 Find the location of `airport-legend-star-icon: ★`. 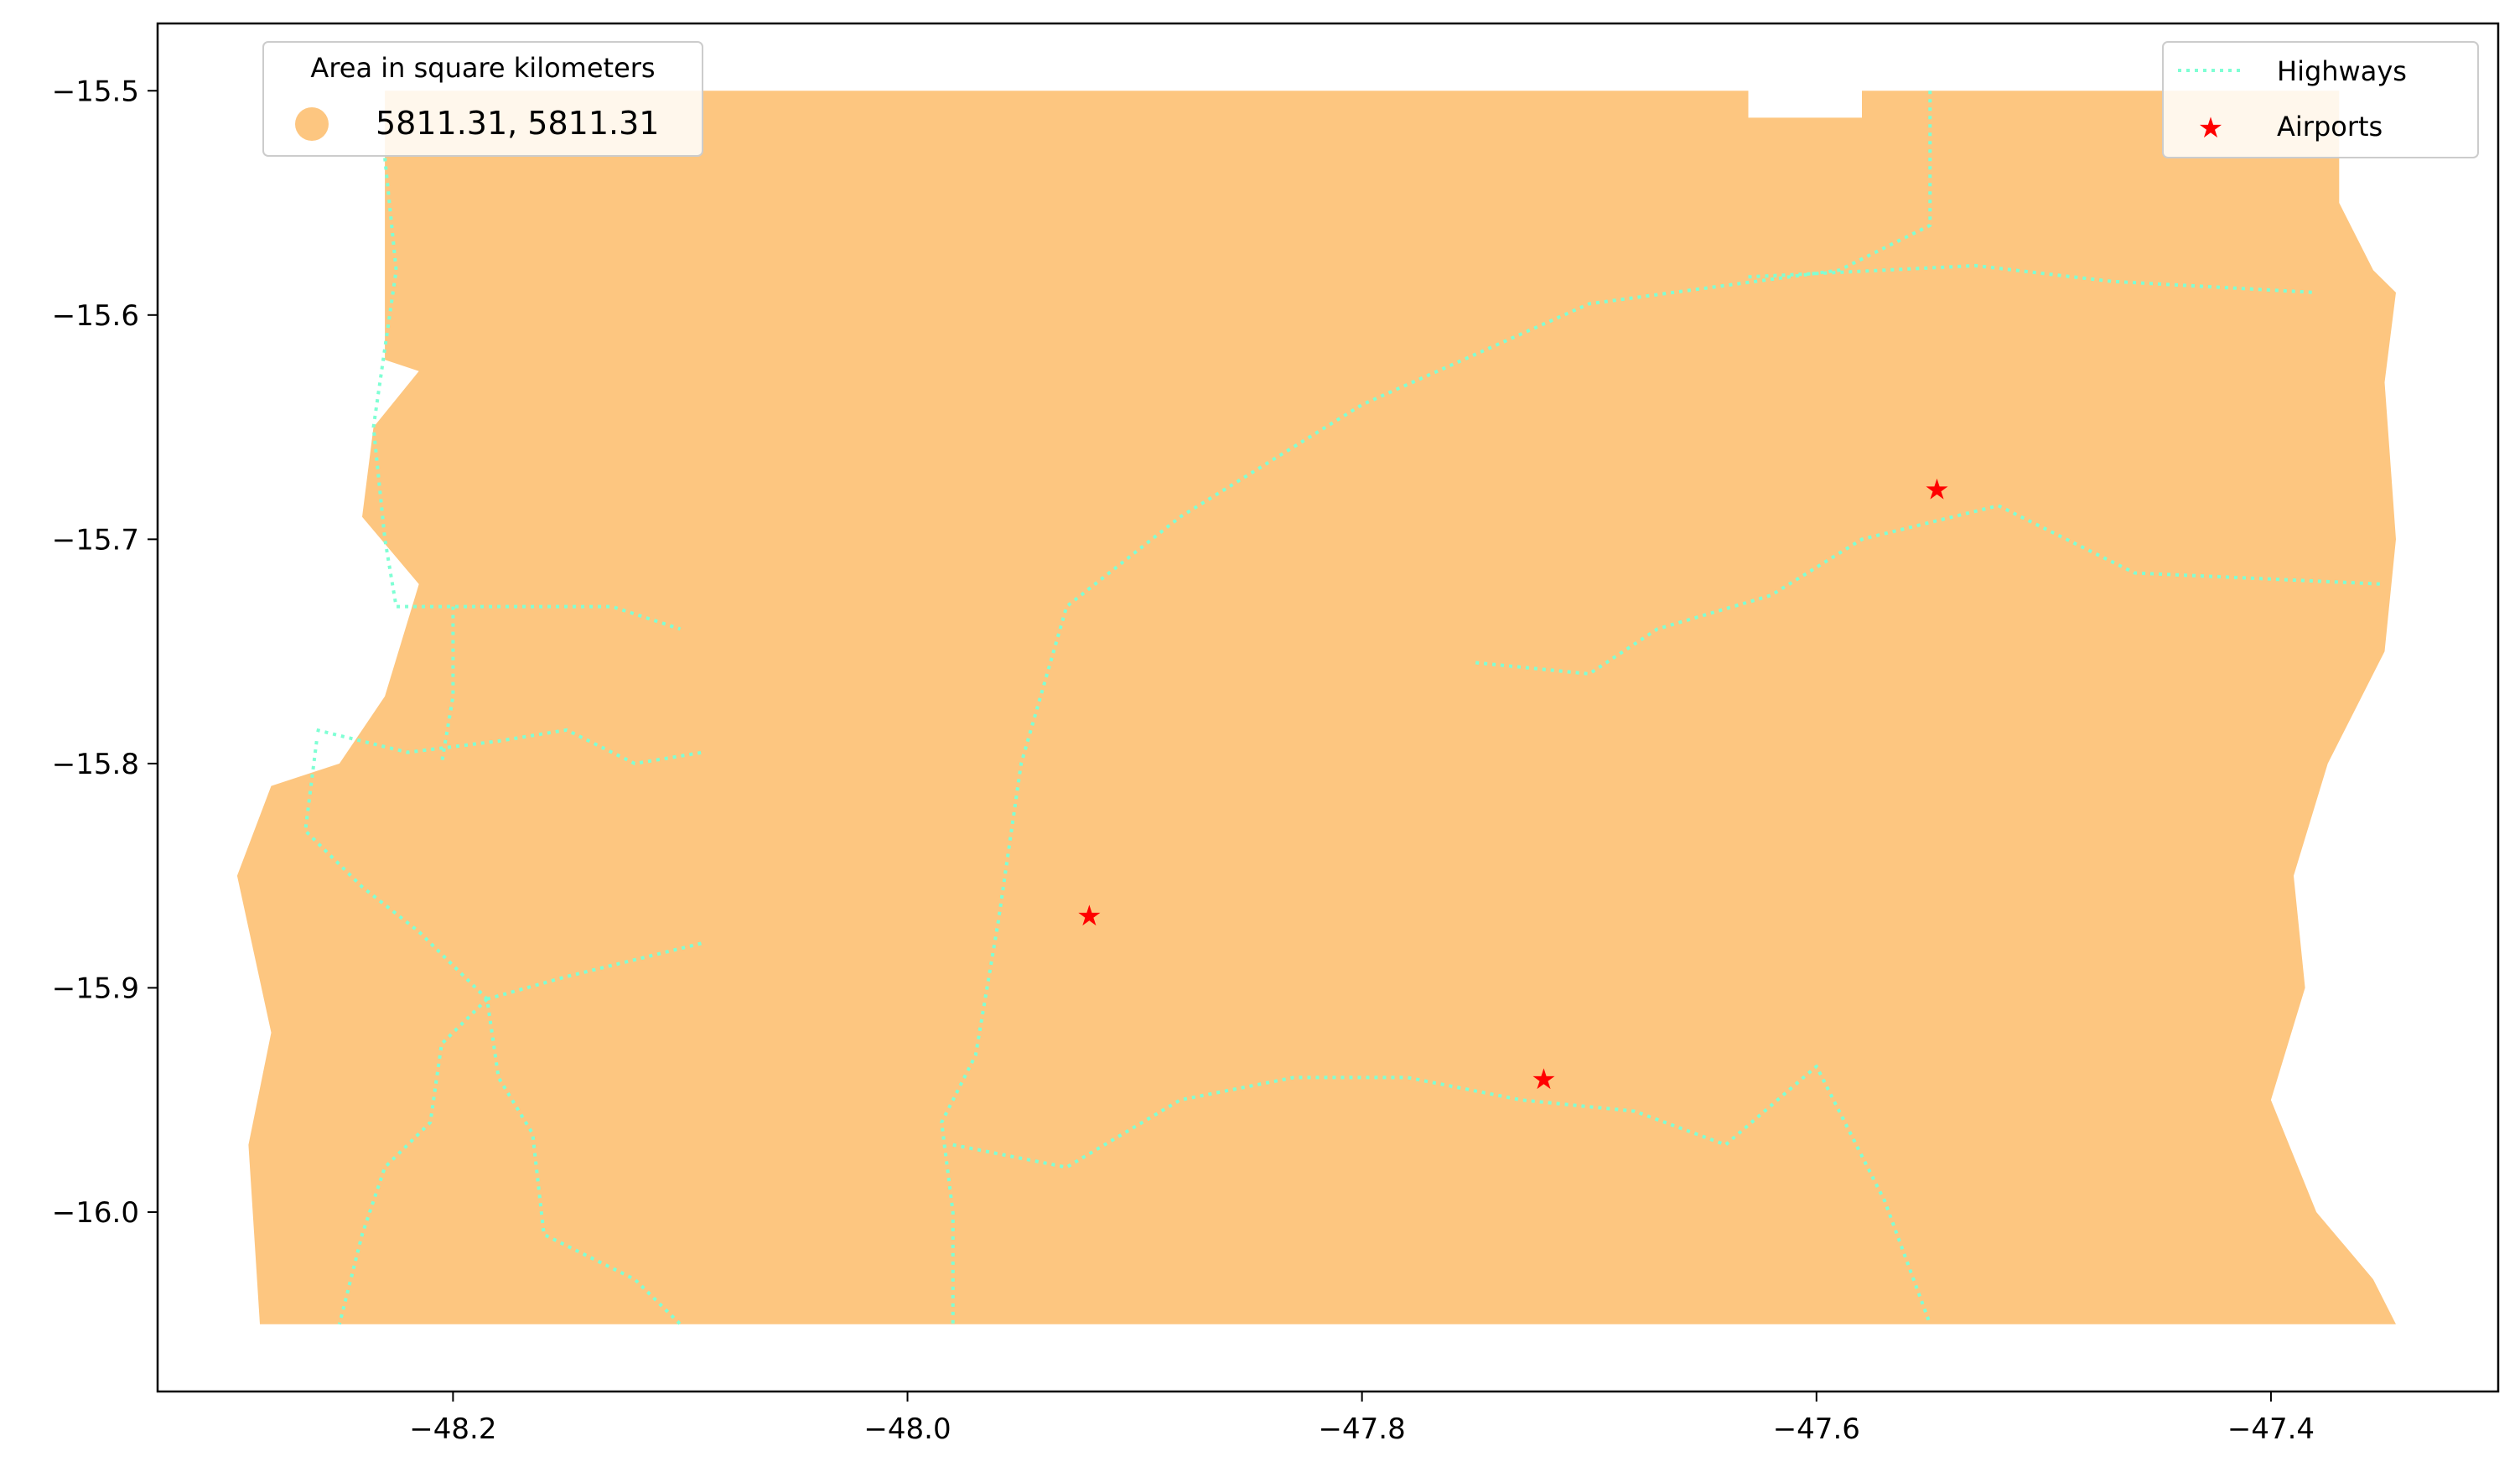

airport-legend-star-icon: ★ is located at coordinates (2210, 128).